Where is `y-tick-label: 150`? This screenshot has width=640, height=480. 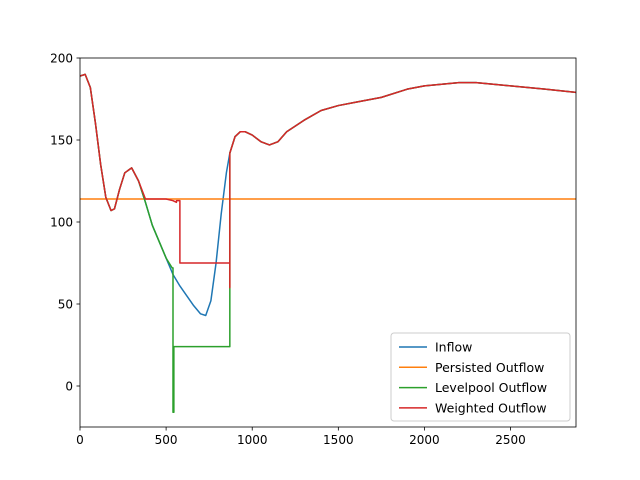 y-tick-label: 150 is located at coordinates (61, 140).